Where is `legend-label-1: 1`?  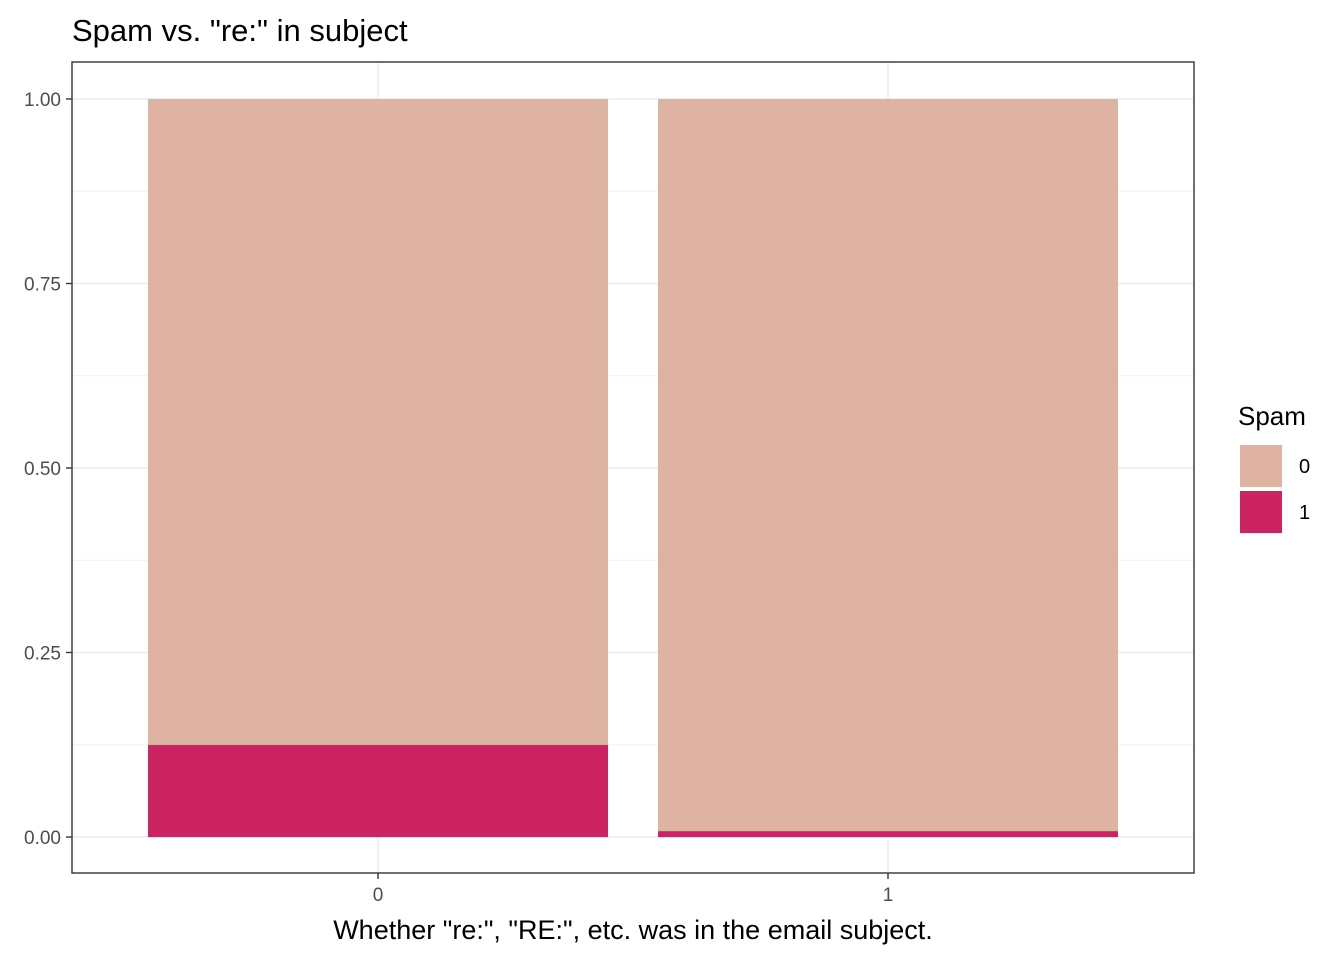
legend-label-1: 1 is located at coordinates (1304, 513).